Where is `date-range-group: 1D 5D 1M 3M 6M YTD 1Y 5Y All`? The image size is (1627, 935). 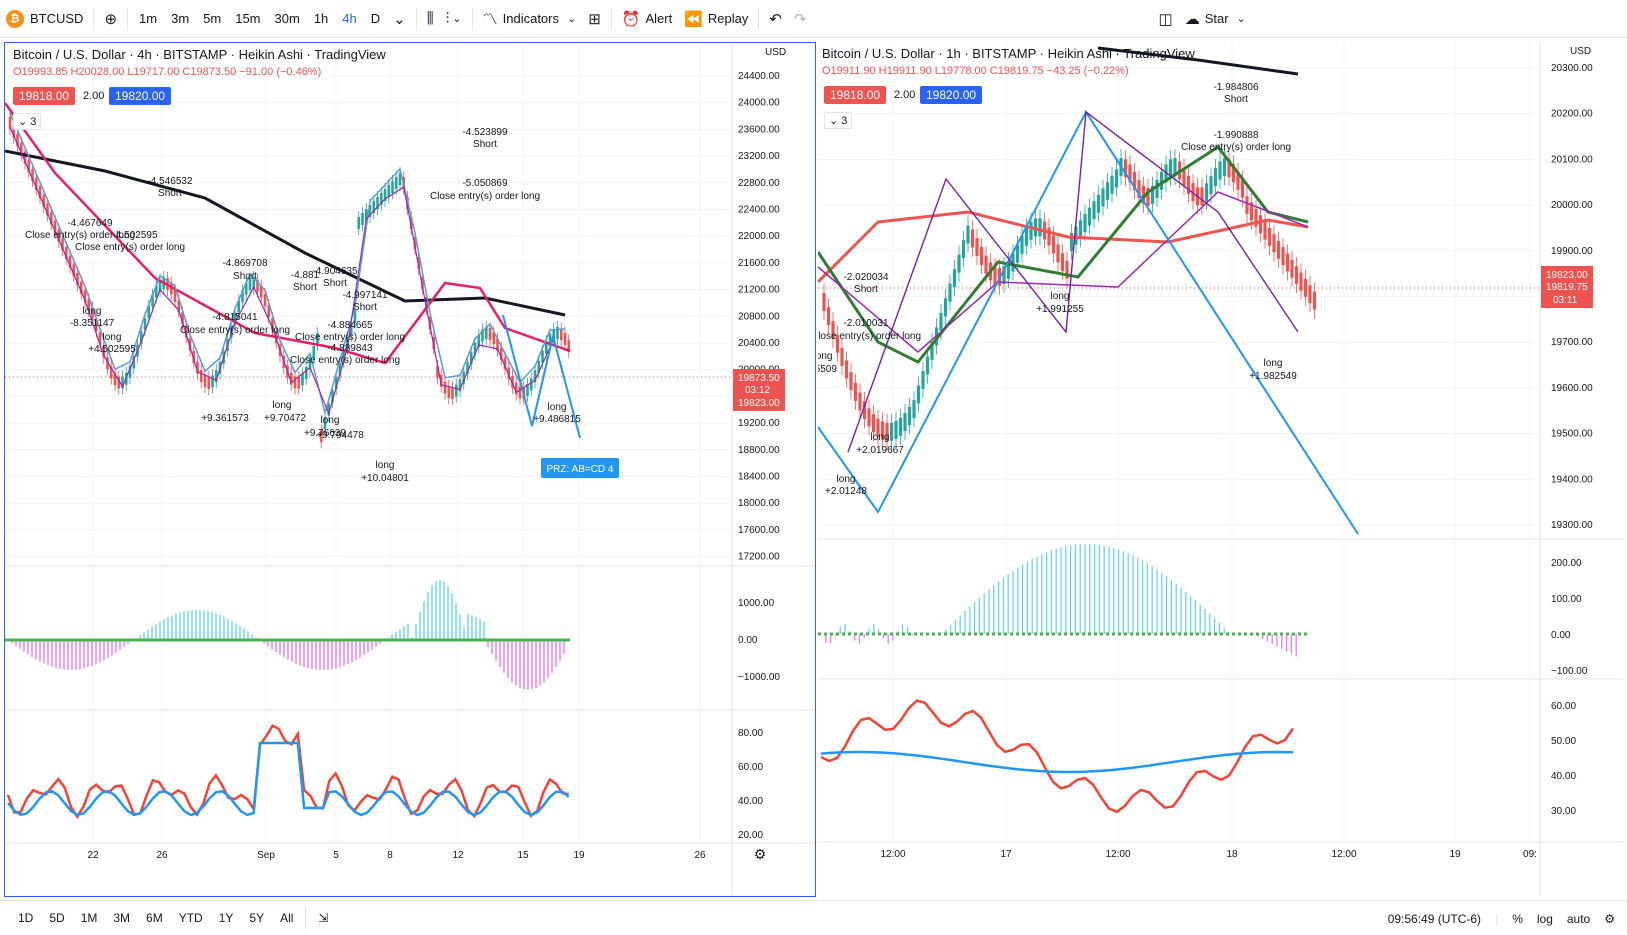 date-range-group: 1D 5D 1M 3M 6M YTD 1Y 5Y All is located at coordinates (150, 918).